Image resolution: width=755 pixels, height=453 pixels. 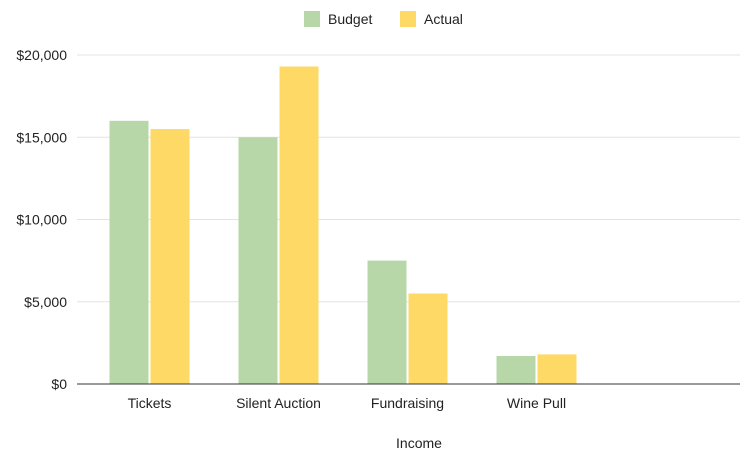 I want to click on y-tick-label: $10,000, so click(x=41, y=220).